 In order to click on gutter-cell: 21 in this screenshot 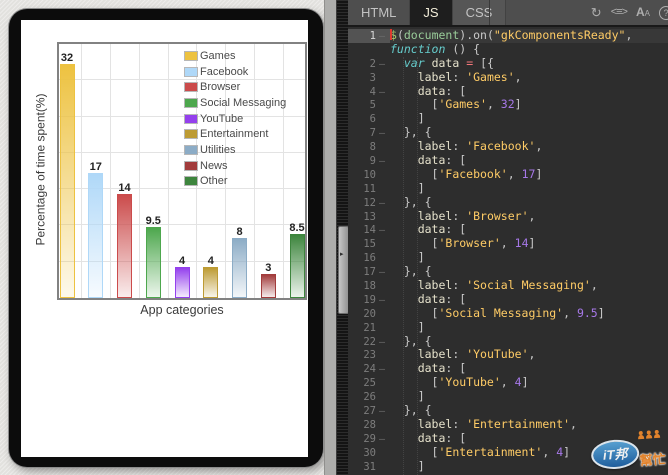, I will do `click(369, 328)`.